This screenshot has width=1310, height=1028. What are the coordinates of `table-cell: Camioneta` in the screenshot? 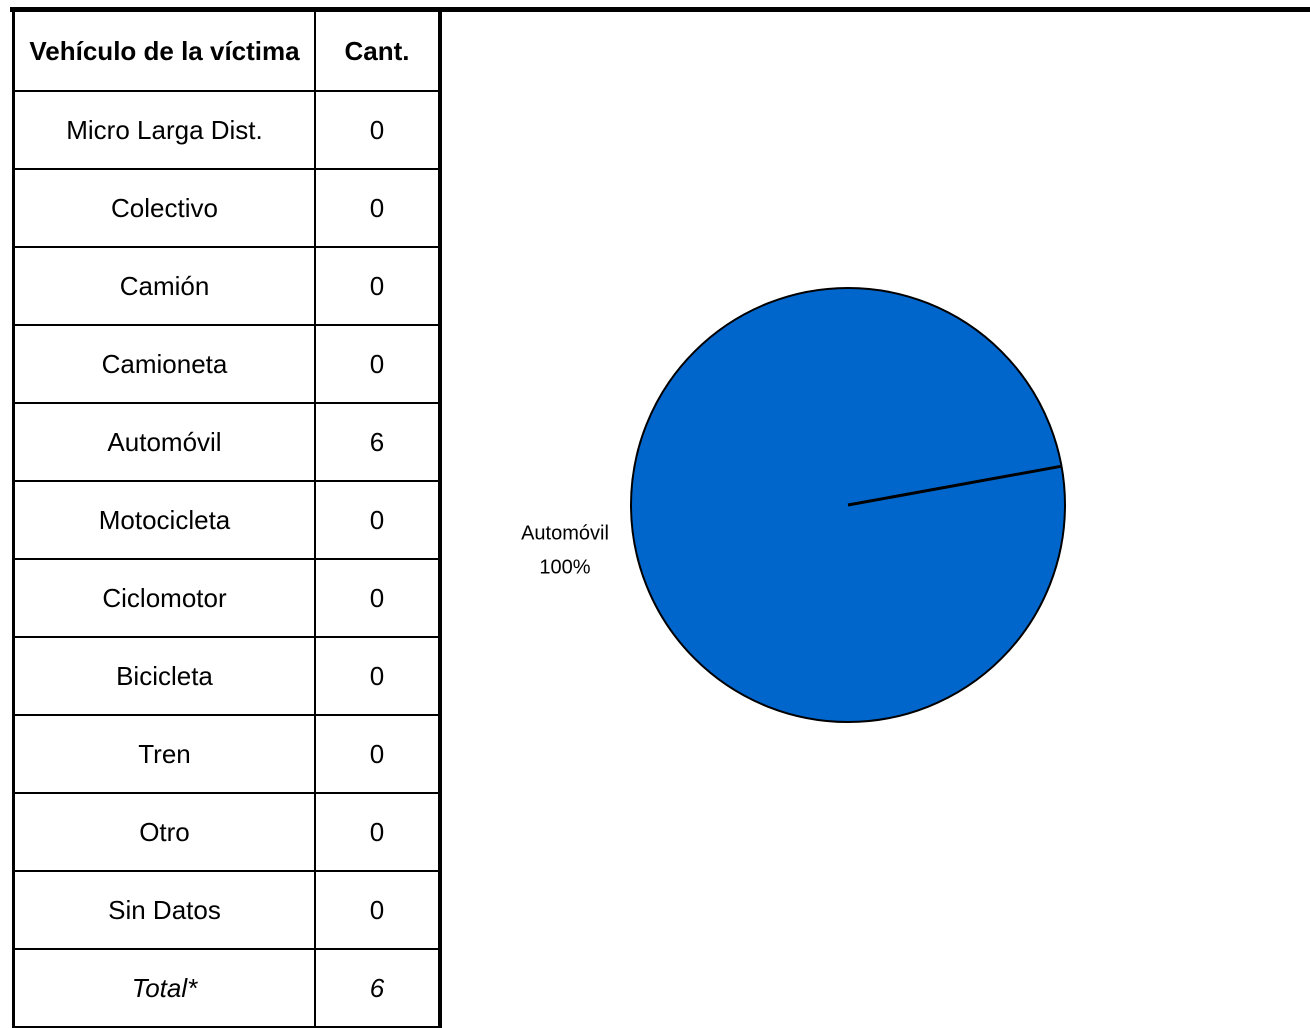 It's located at (165, 364).